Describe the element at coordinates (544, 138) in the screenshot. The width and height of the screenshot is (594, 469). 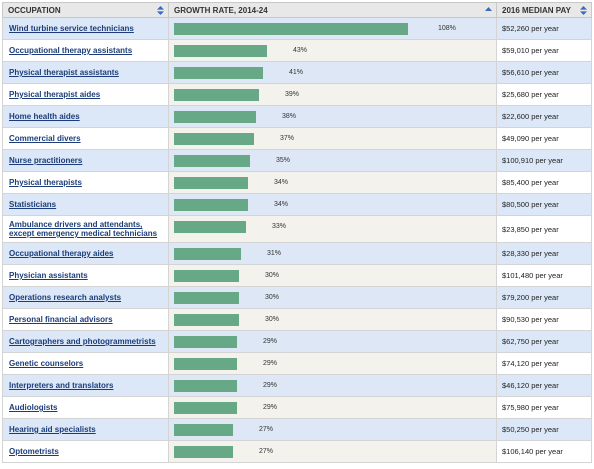
I see `median-pay-cell: $49,090 per year` at that location.